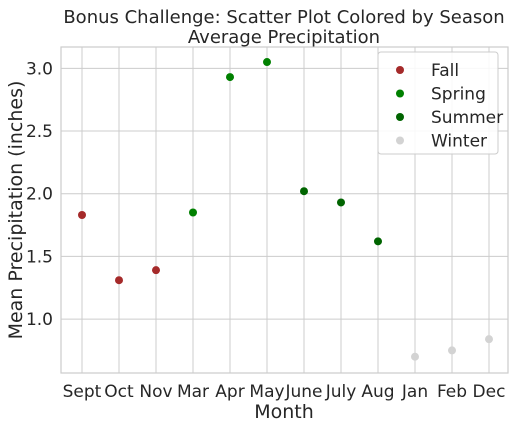 The height and width of the screenshot is (427, 515). What do you see at coordinates (341, 392) in the screenshot?
I see `x-tick-label: July` at bounding box center [341, 392].